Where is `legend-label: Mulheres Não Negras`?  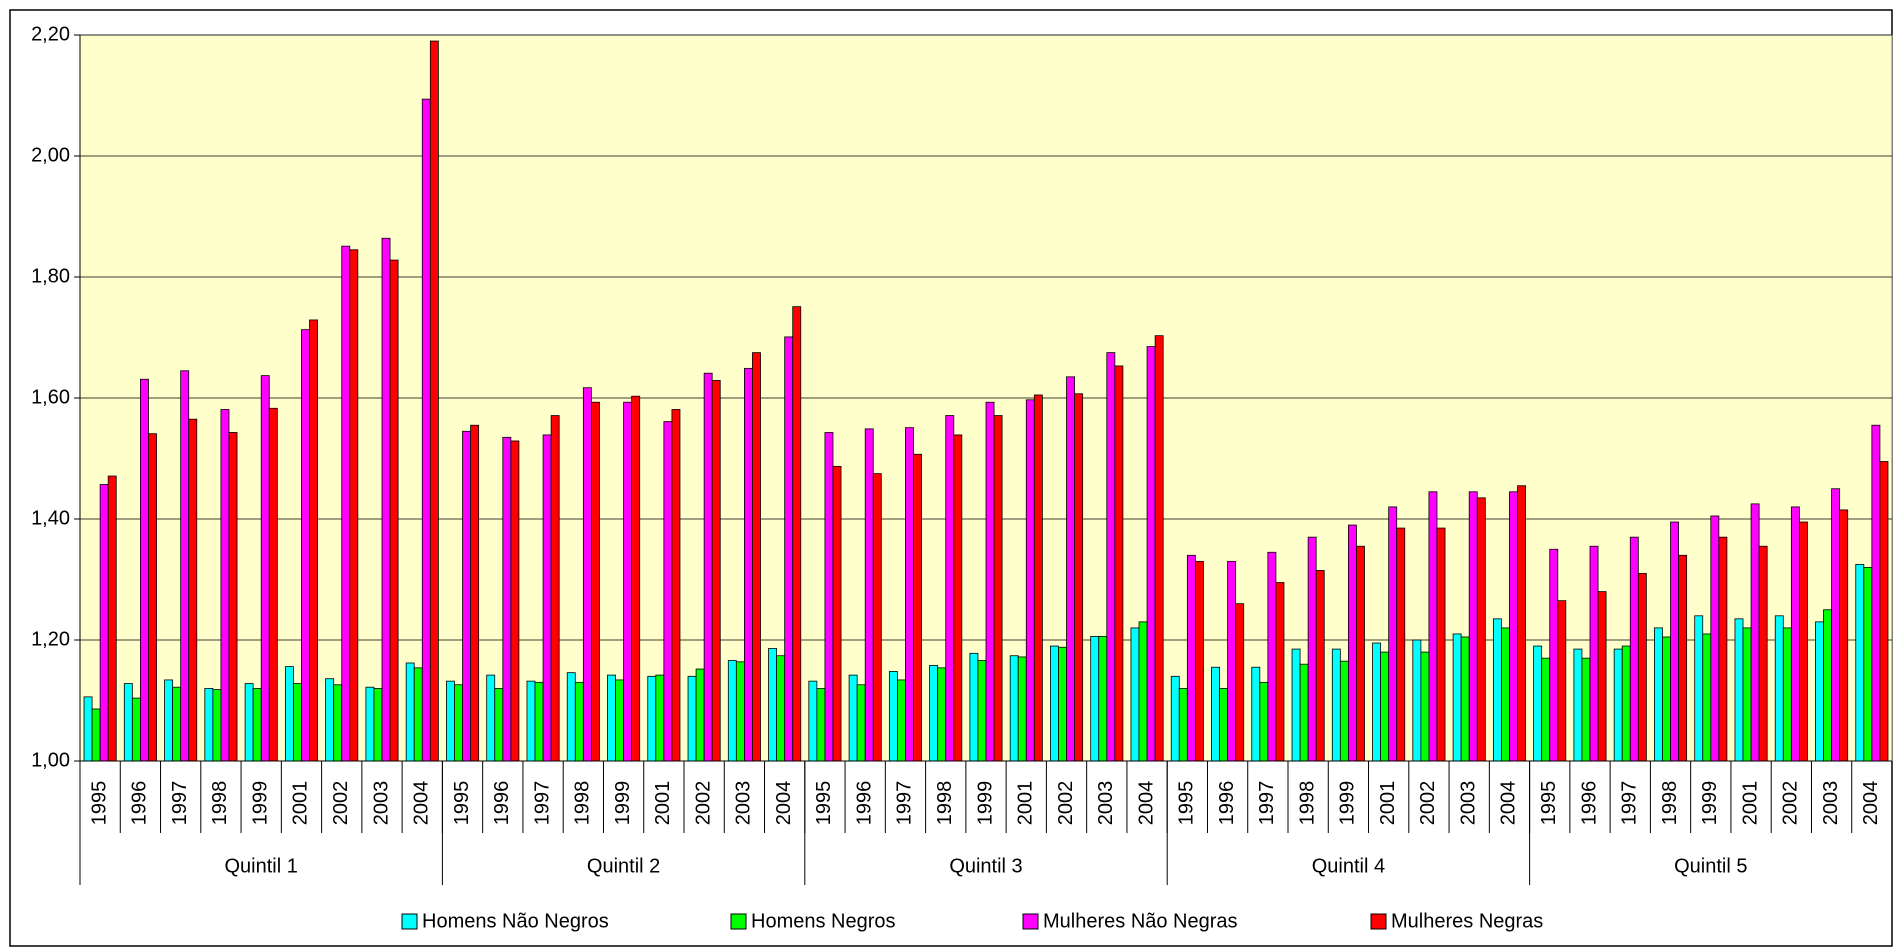
legend-label: Mulheres Não Negras is located at coordinates (1140, 921).